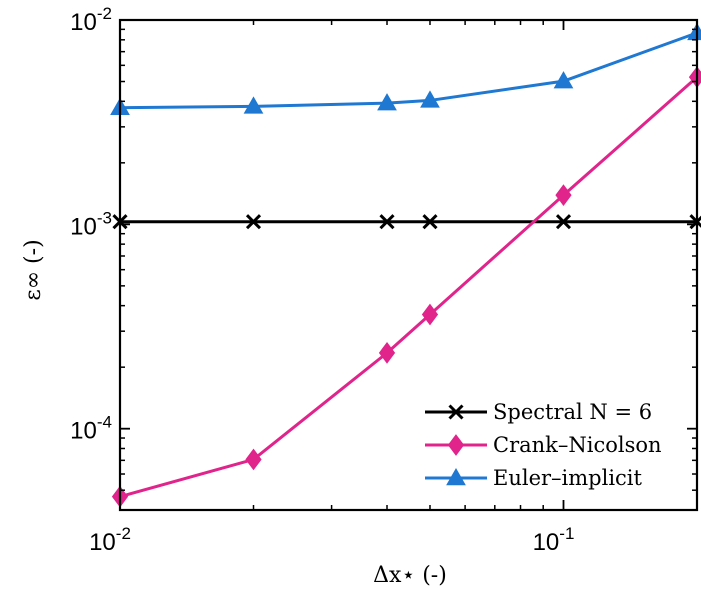 The image size is (701, 590). Describe the element at coordinates (568, 478) in the screenshot. I see `legend-label: Euler–implicit` at that location.